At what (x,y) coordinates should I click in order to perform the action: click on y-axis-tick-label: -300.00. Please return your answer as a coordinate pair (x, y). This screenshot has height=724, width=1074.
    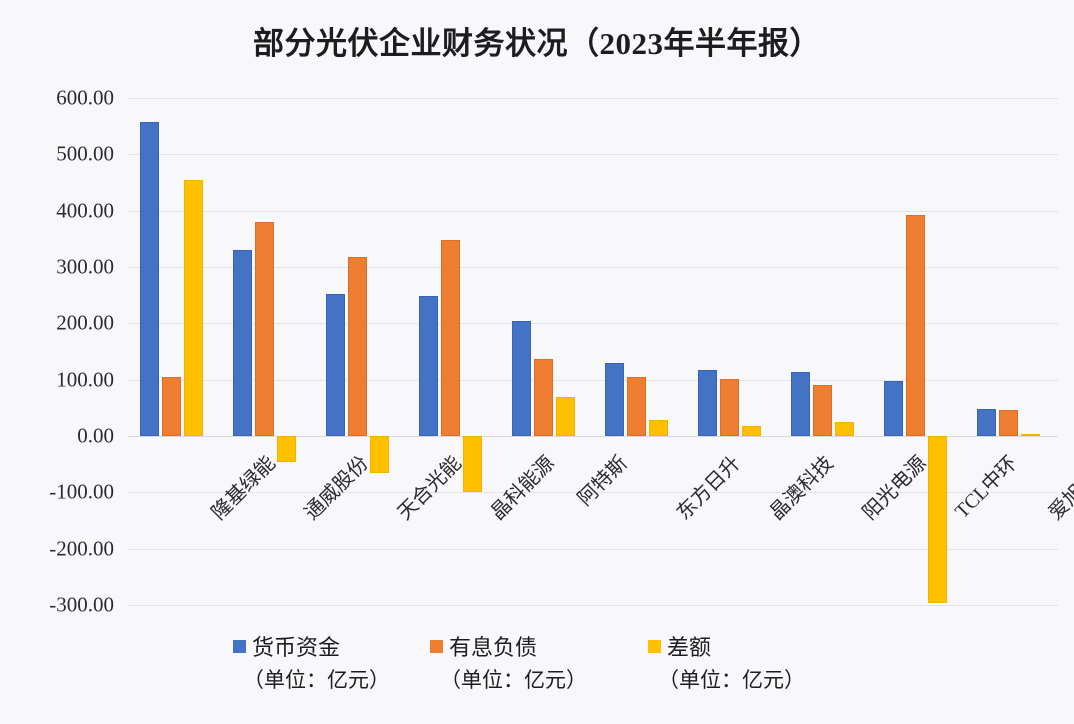
    Looking at the image, I should click on (81, 604).